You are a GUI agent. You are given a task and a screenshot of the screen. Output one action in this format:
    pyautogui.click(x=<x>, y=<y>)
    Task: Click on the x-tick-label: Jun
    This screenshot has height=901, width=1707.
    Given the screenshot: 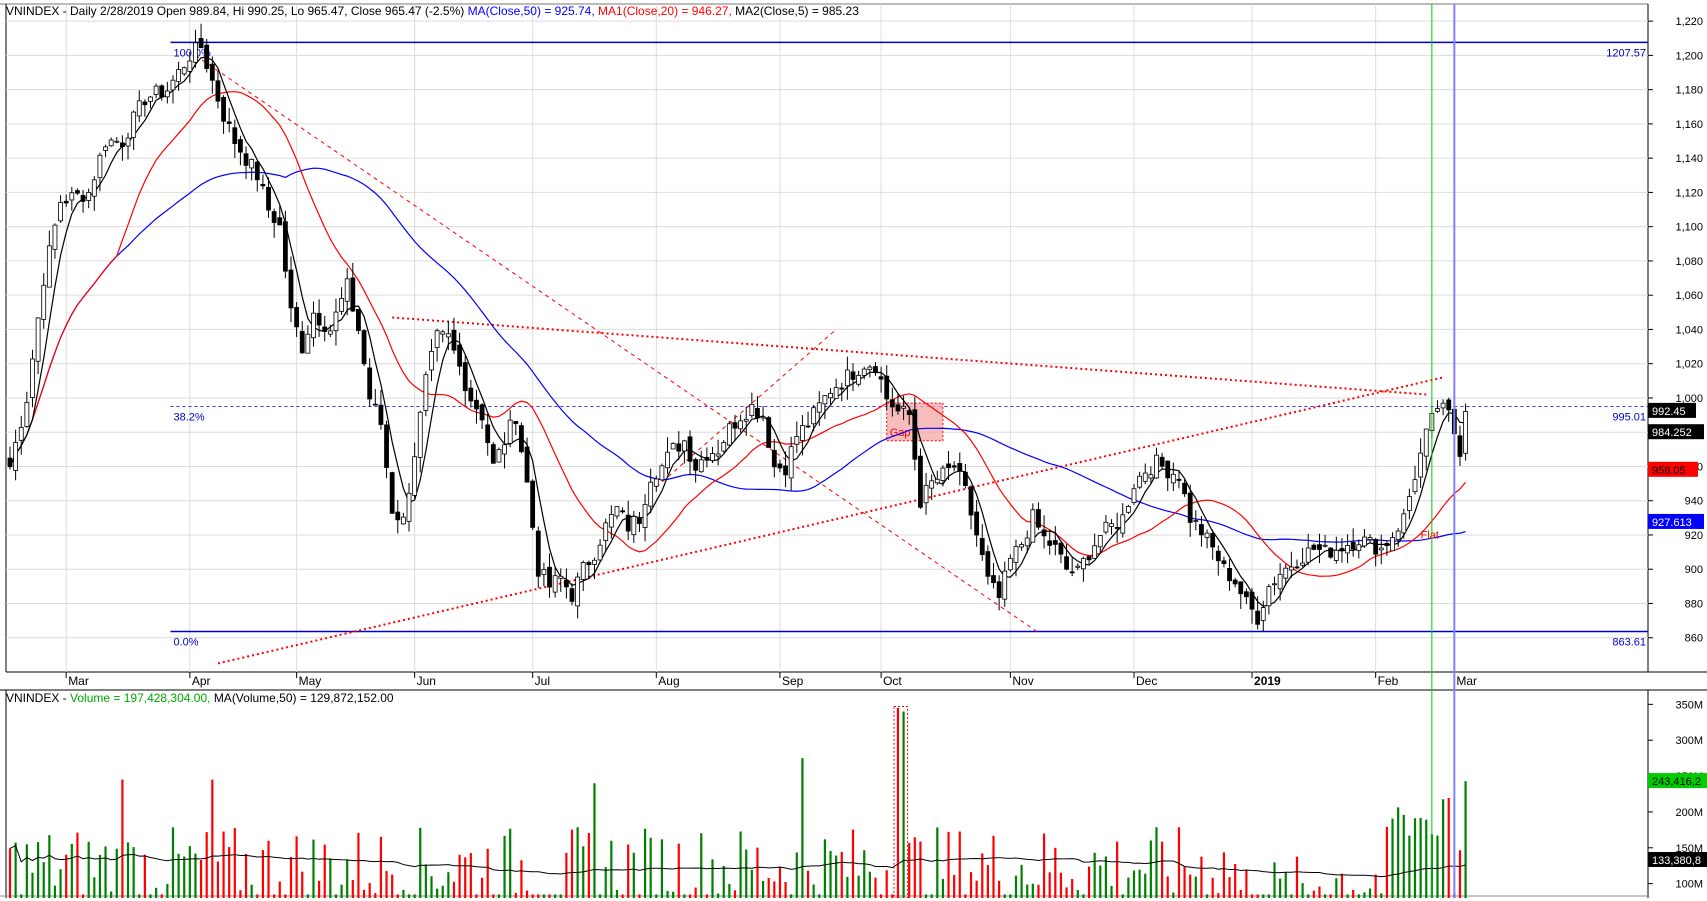 What is the action you would take?
    pyautogui.click(x=426, y=681)
    